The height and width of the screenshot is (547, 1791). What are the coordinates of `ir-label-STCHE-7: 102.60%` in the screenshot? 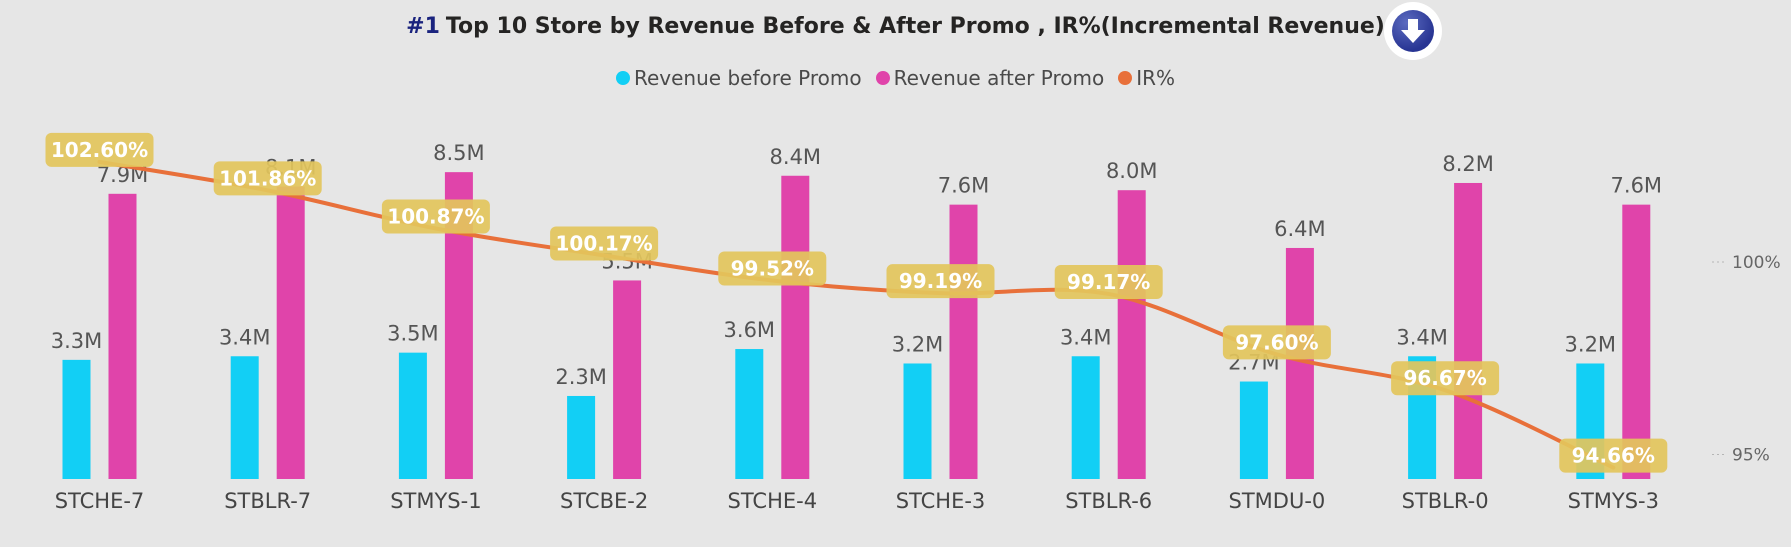 It's located at (99, 150).